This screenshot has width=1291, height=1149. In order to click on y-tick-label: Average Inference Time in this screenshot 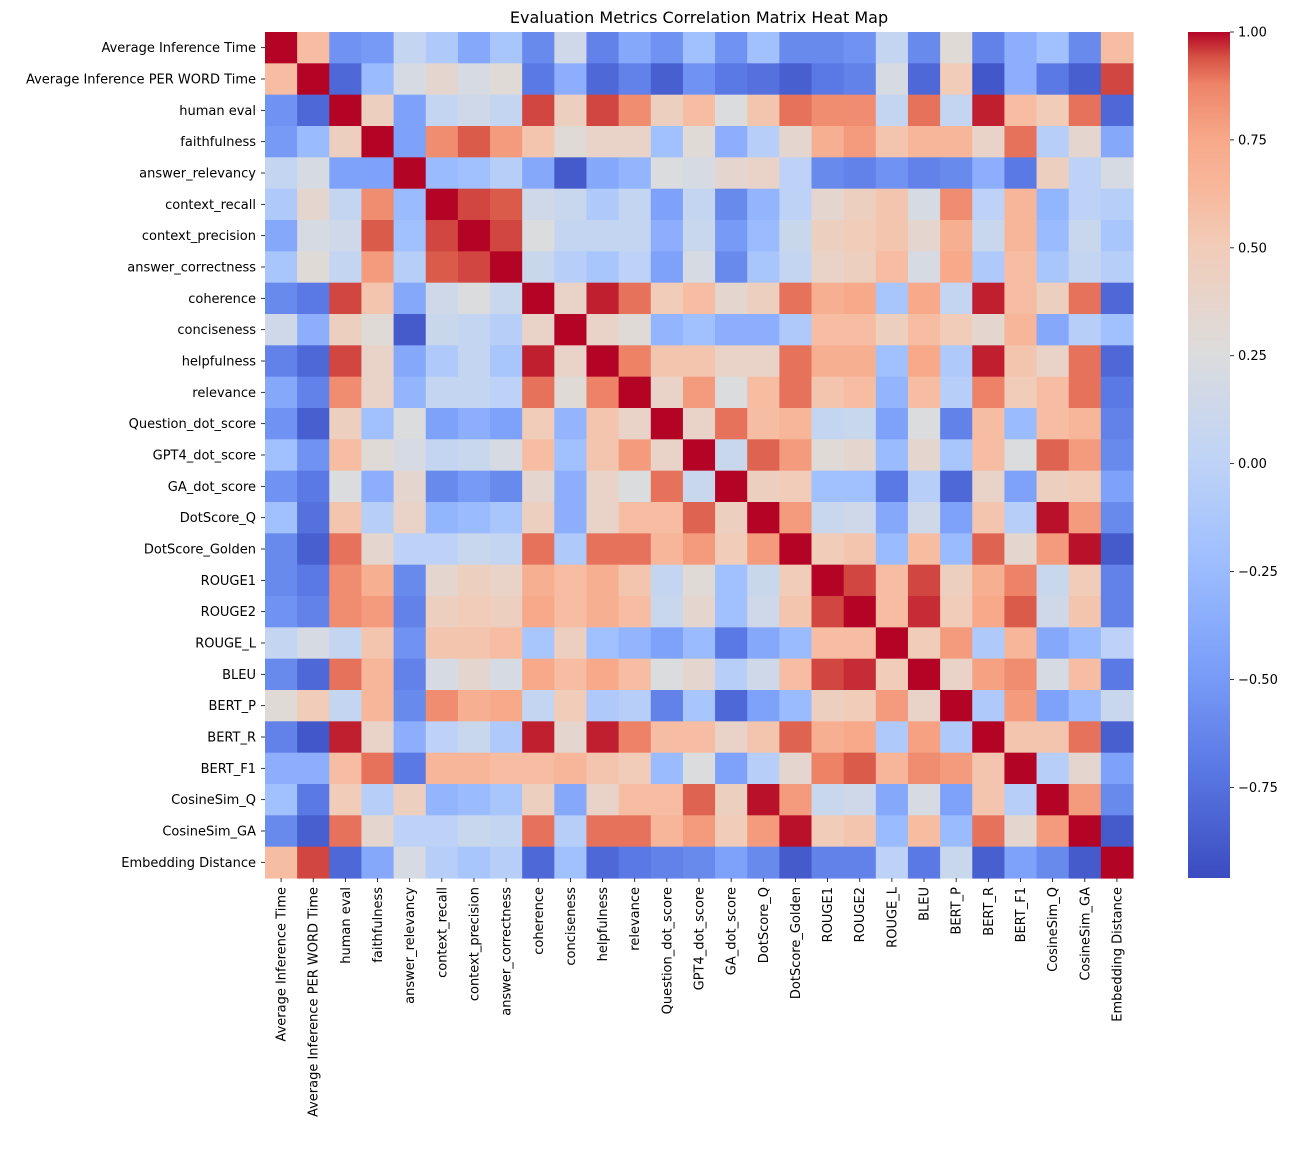, I will do `click(178, 48)`.